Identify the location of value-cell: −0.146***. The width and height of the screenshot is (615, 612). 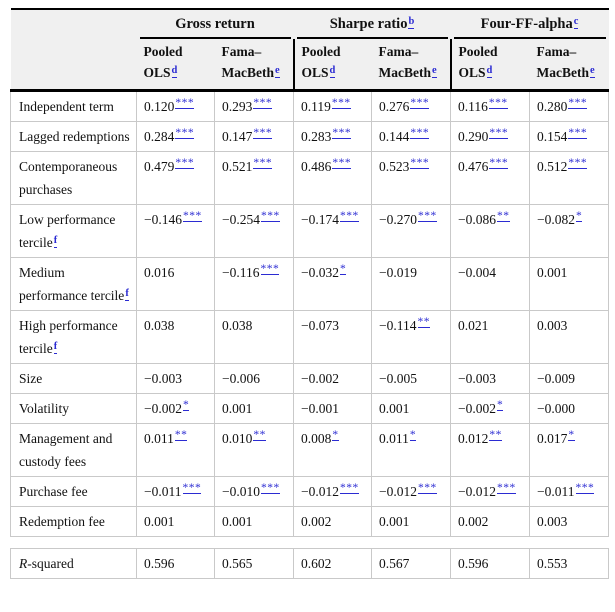
(175, 231).